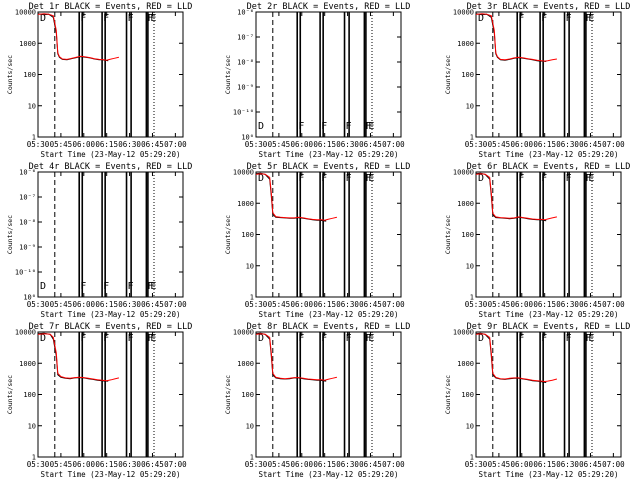  Describe the element at coordinates (329, 7) in the screenshot. I see `panel-title: Det 2r BLACK = Events, RED = LLD` at that location.